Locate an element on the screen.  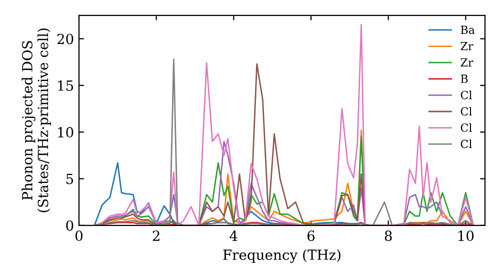
x-tick-label: 2 is located at coordinates (156, 235).